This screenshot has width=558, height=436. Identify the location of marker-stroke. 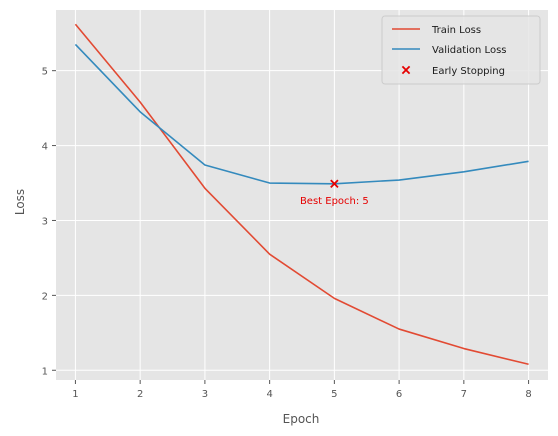
(334, 184).